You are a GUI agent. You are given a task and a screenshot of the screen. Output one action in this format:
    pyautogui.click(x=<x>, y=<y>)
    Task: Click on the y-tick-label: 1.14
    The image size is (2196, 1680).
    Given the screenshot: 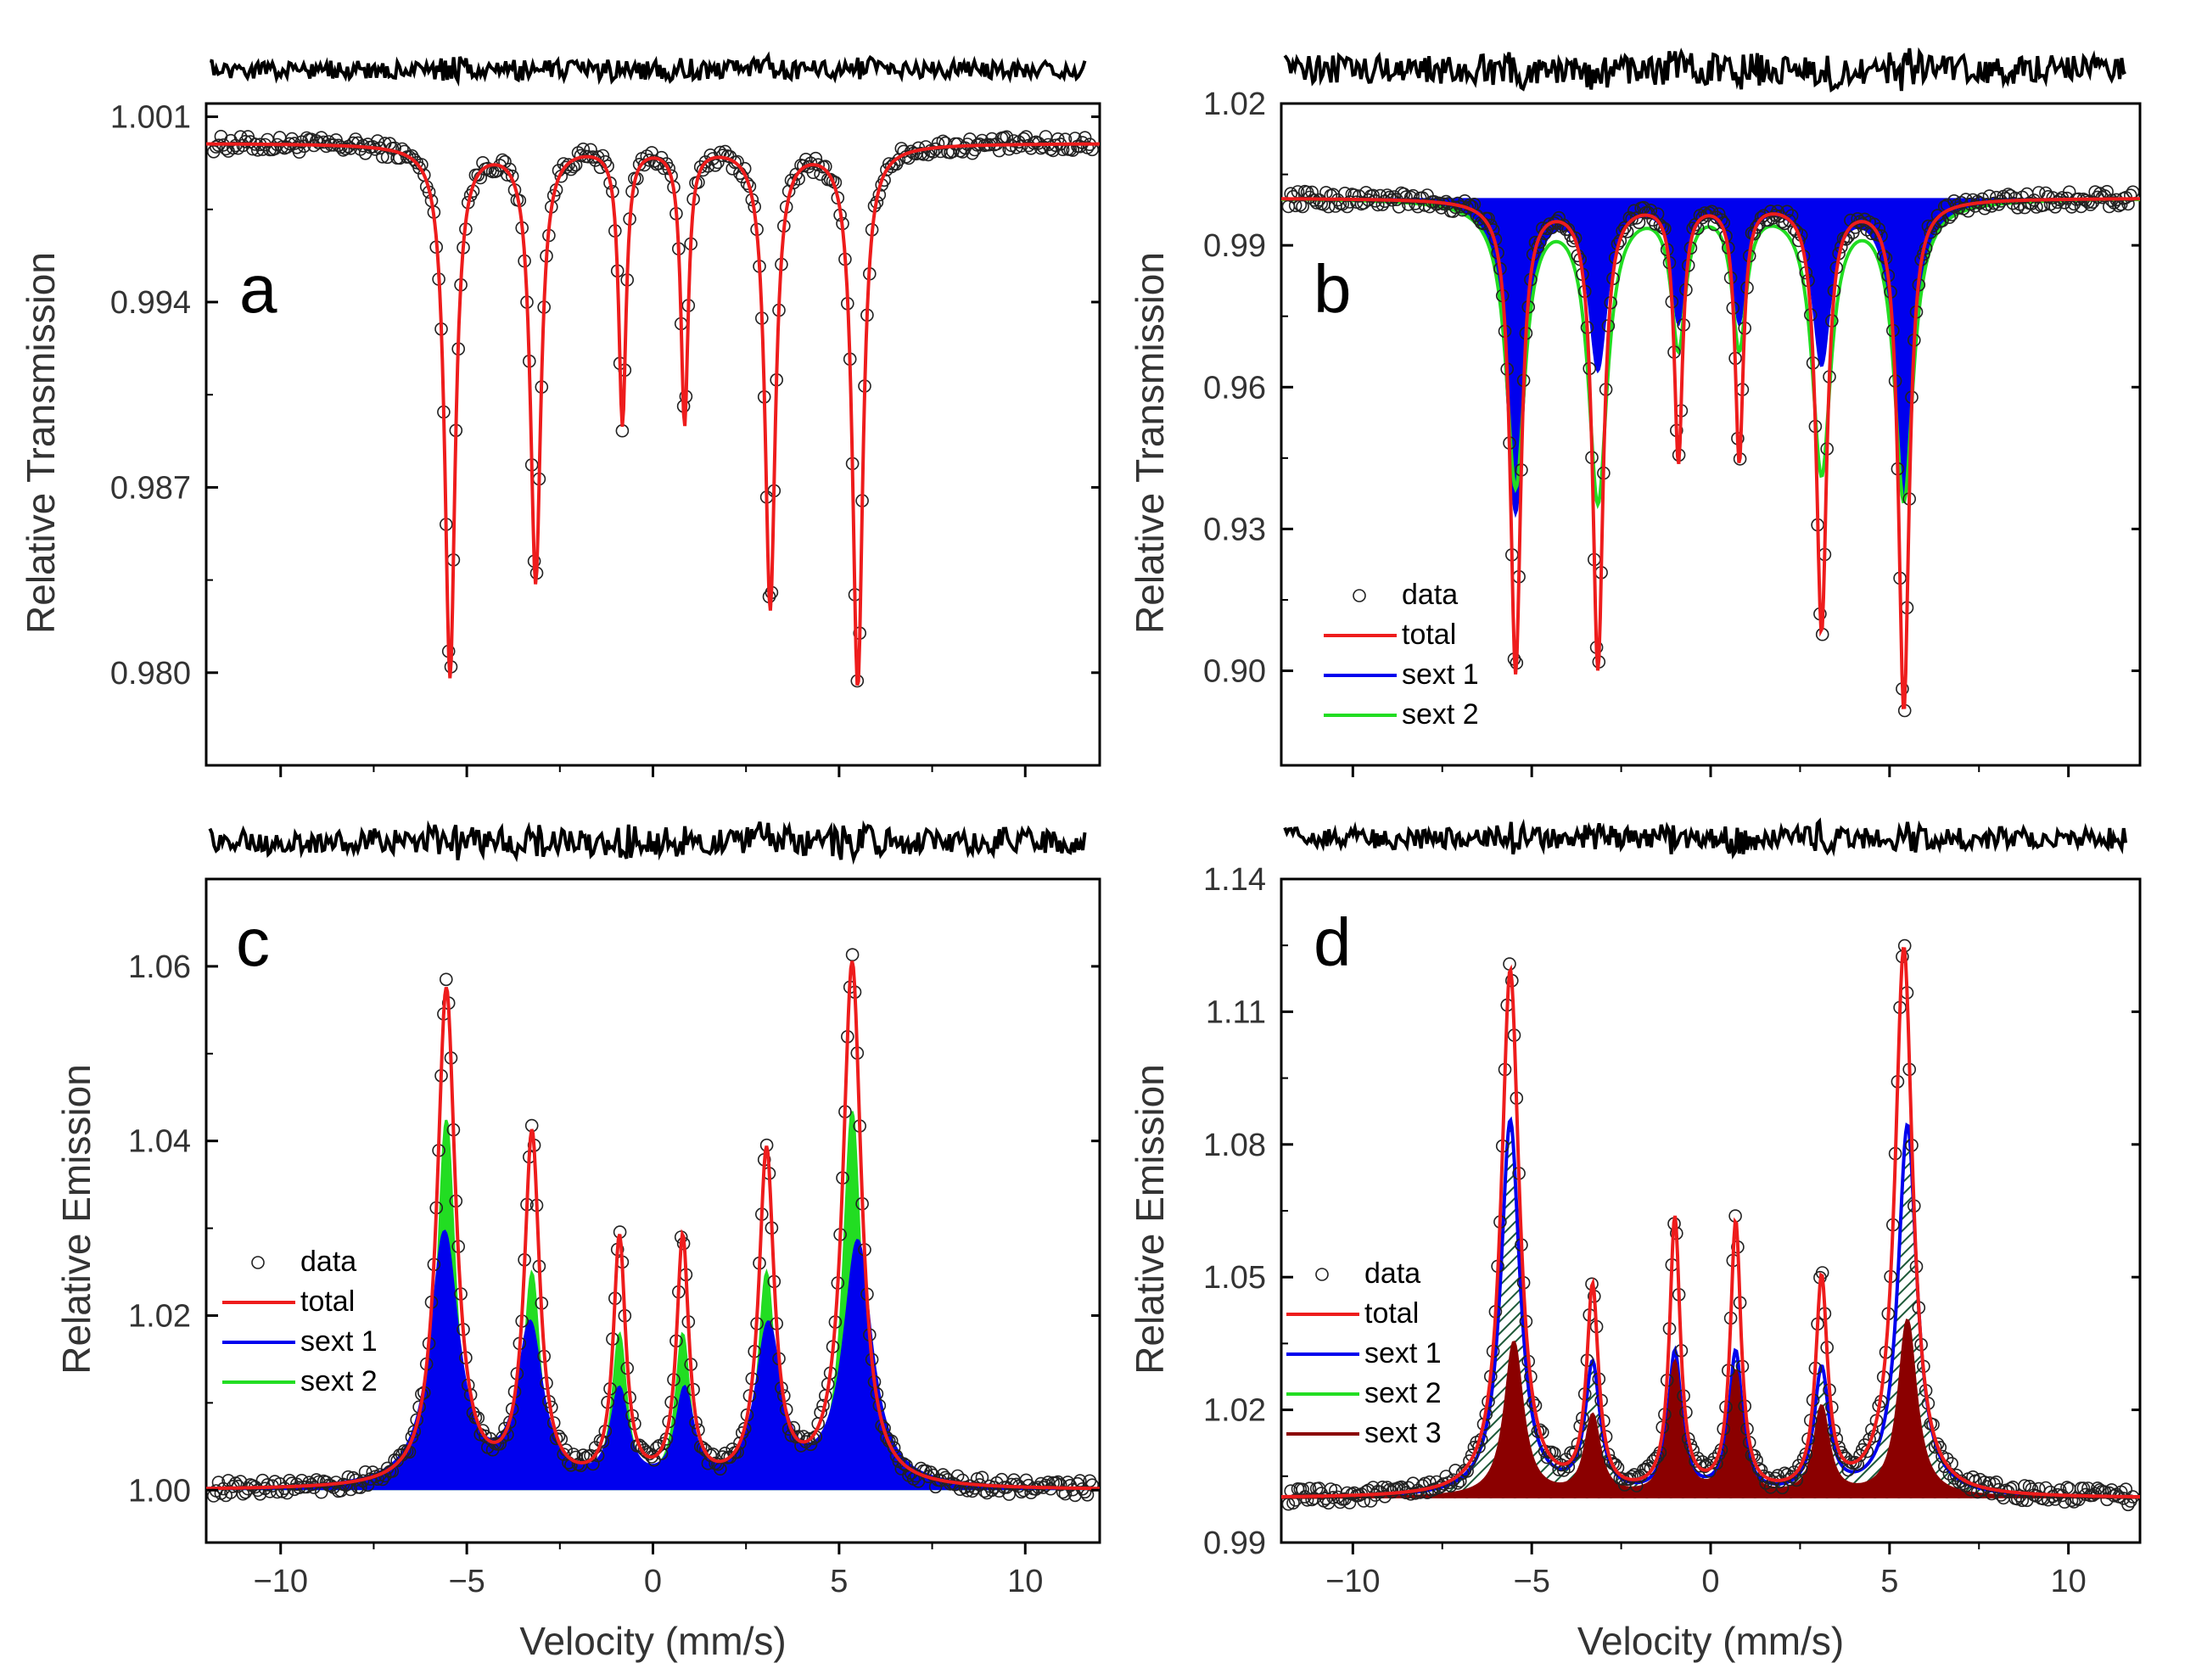 What is the action you would take?
    pyautogui.click(x=1234, y=880)
    